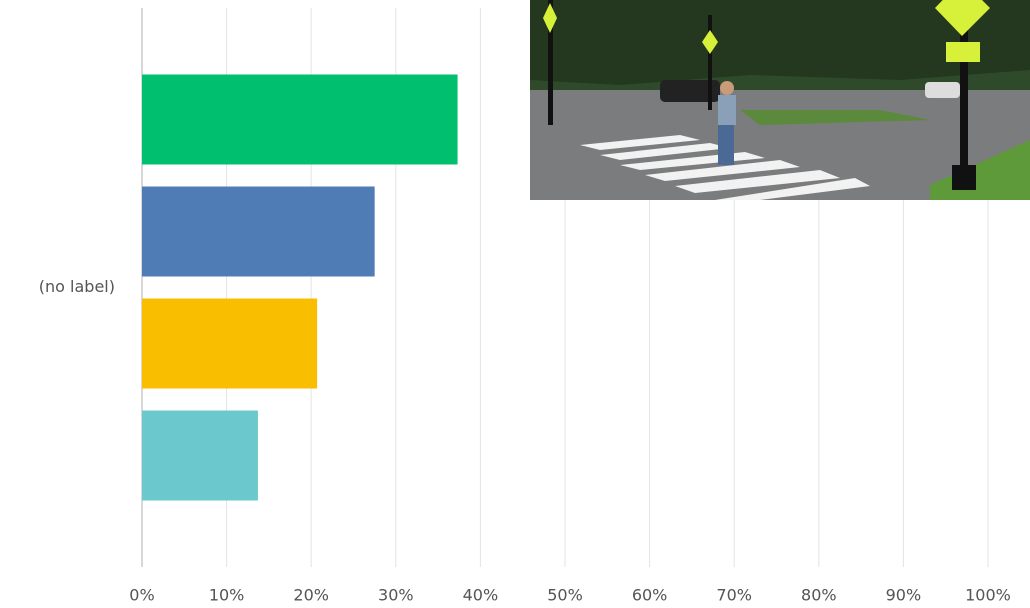 Image resolution: width=1030 pixels, height=608 pixels. Describe the element at coordinates (481, 595) in the screenshot. I see `x-tick-label: 40%` at that location.